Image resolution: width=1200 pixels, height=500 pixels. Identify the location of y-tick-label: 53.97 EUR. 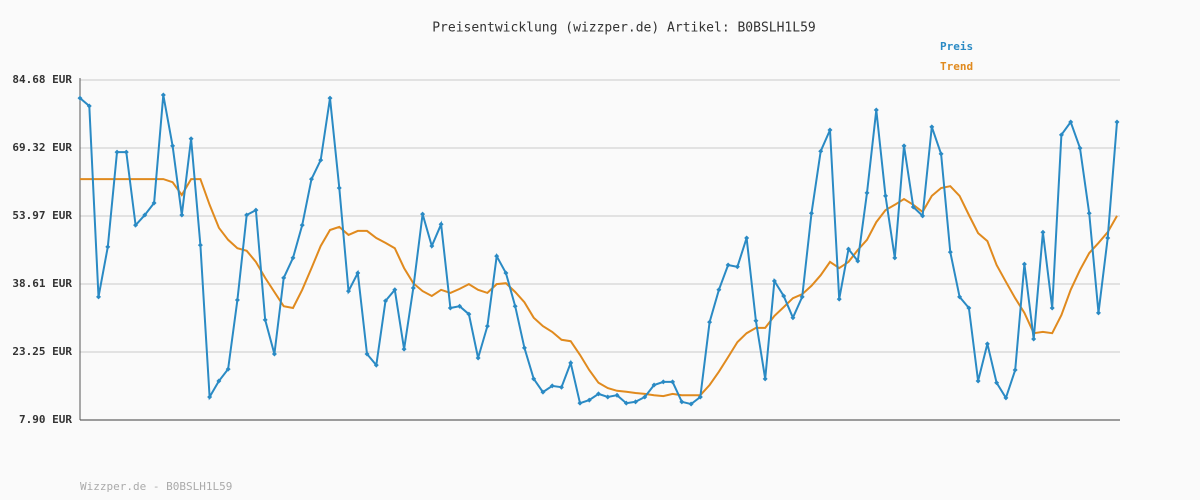
(42, 215).